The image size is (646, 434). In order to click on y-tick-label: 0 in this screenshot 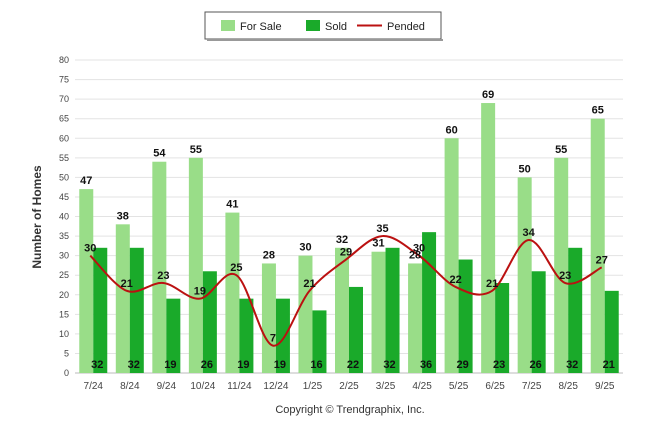, I will do `click(66, 373)`.